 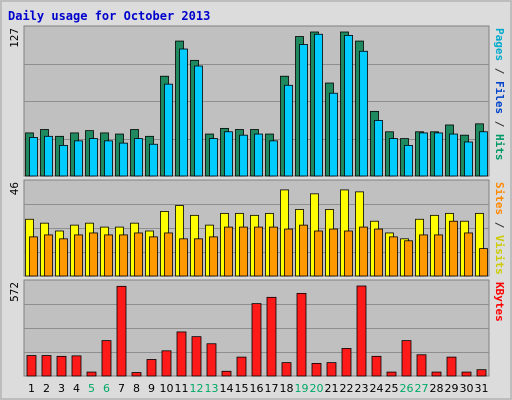 What do you see at coordinates (182, 388) in the screenshot?
I see `x-tick-label: 11` at bounding box center [182, 388].